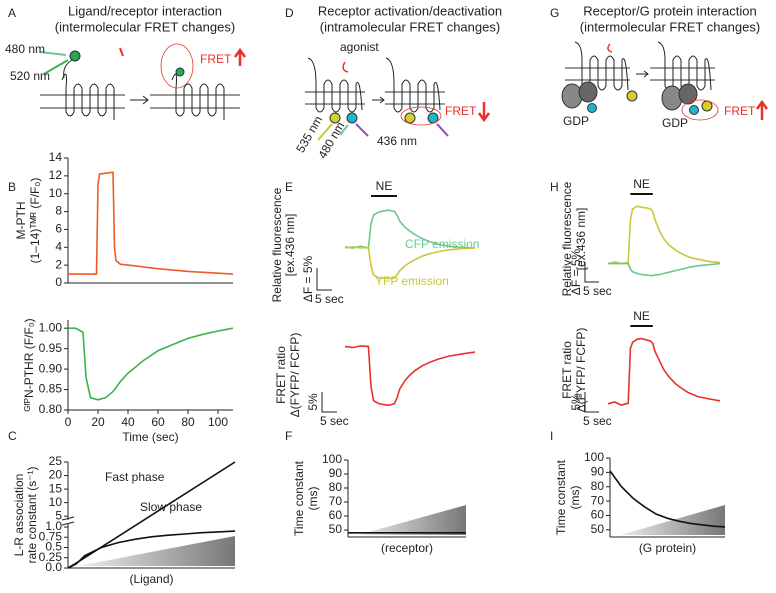  Describe the element at coordinates (25, 49) in the screenshot. I see `wavelength-label: 480 nm` at that location.